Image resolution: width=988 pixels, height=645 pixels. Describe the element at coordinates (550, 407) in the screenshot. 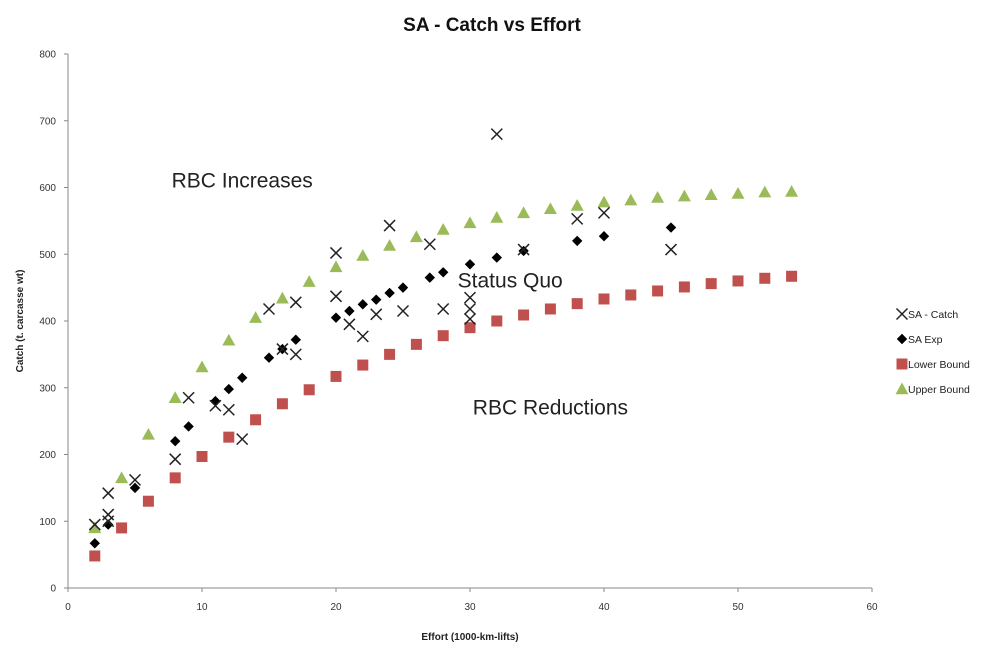

I see `annotation-label: RBC Reductions` at that location.